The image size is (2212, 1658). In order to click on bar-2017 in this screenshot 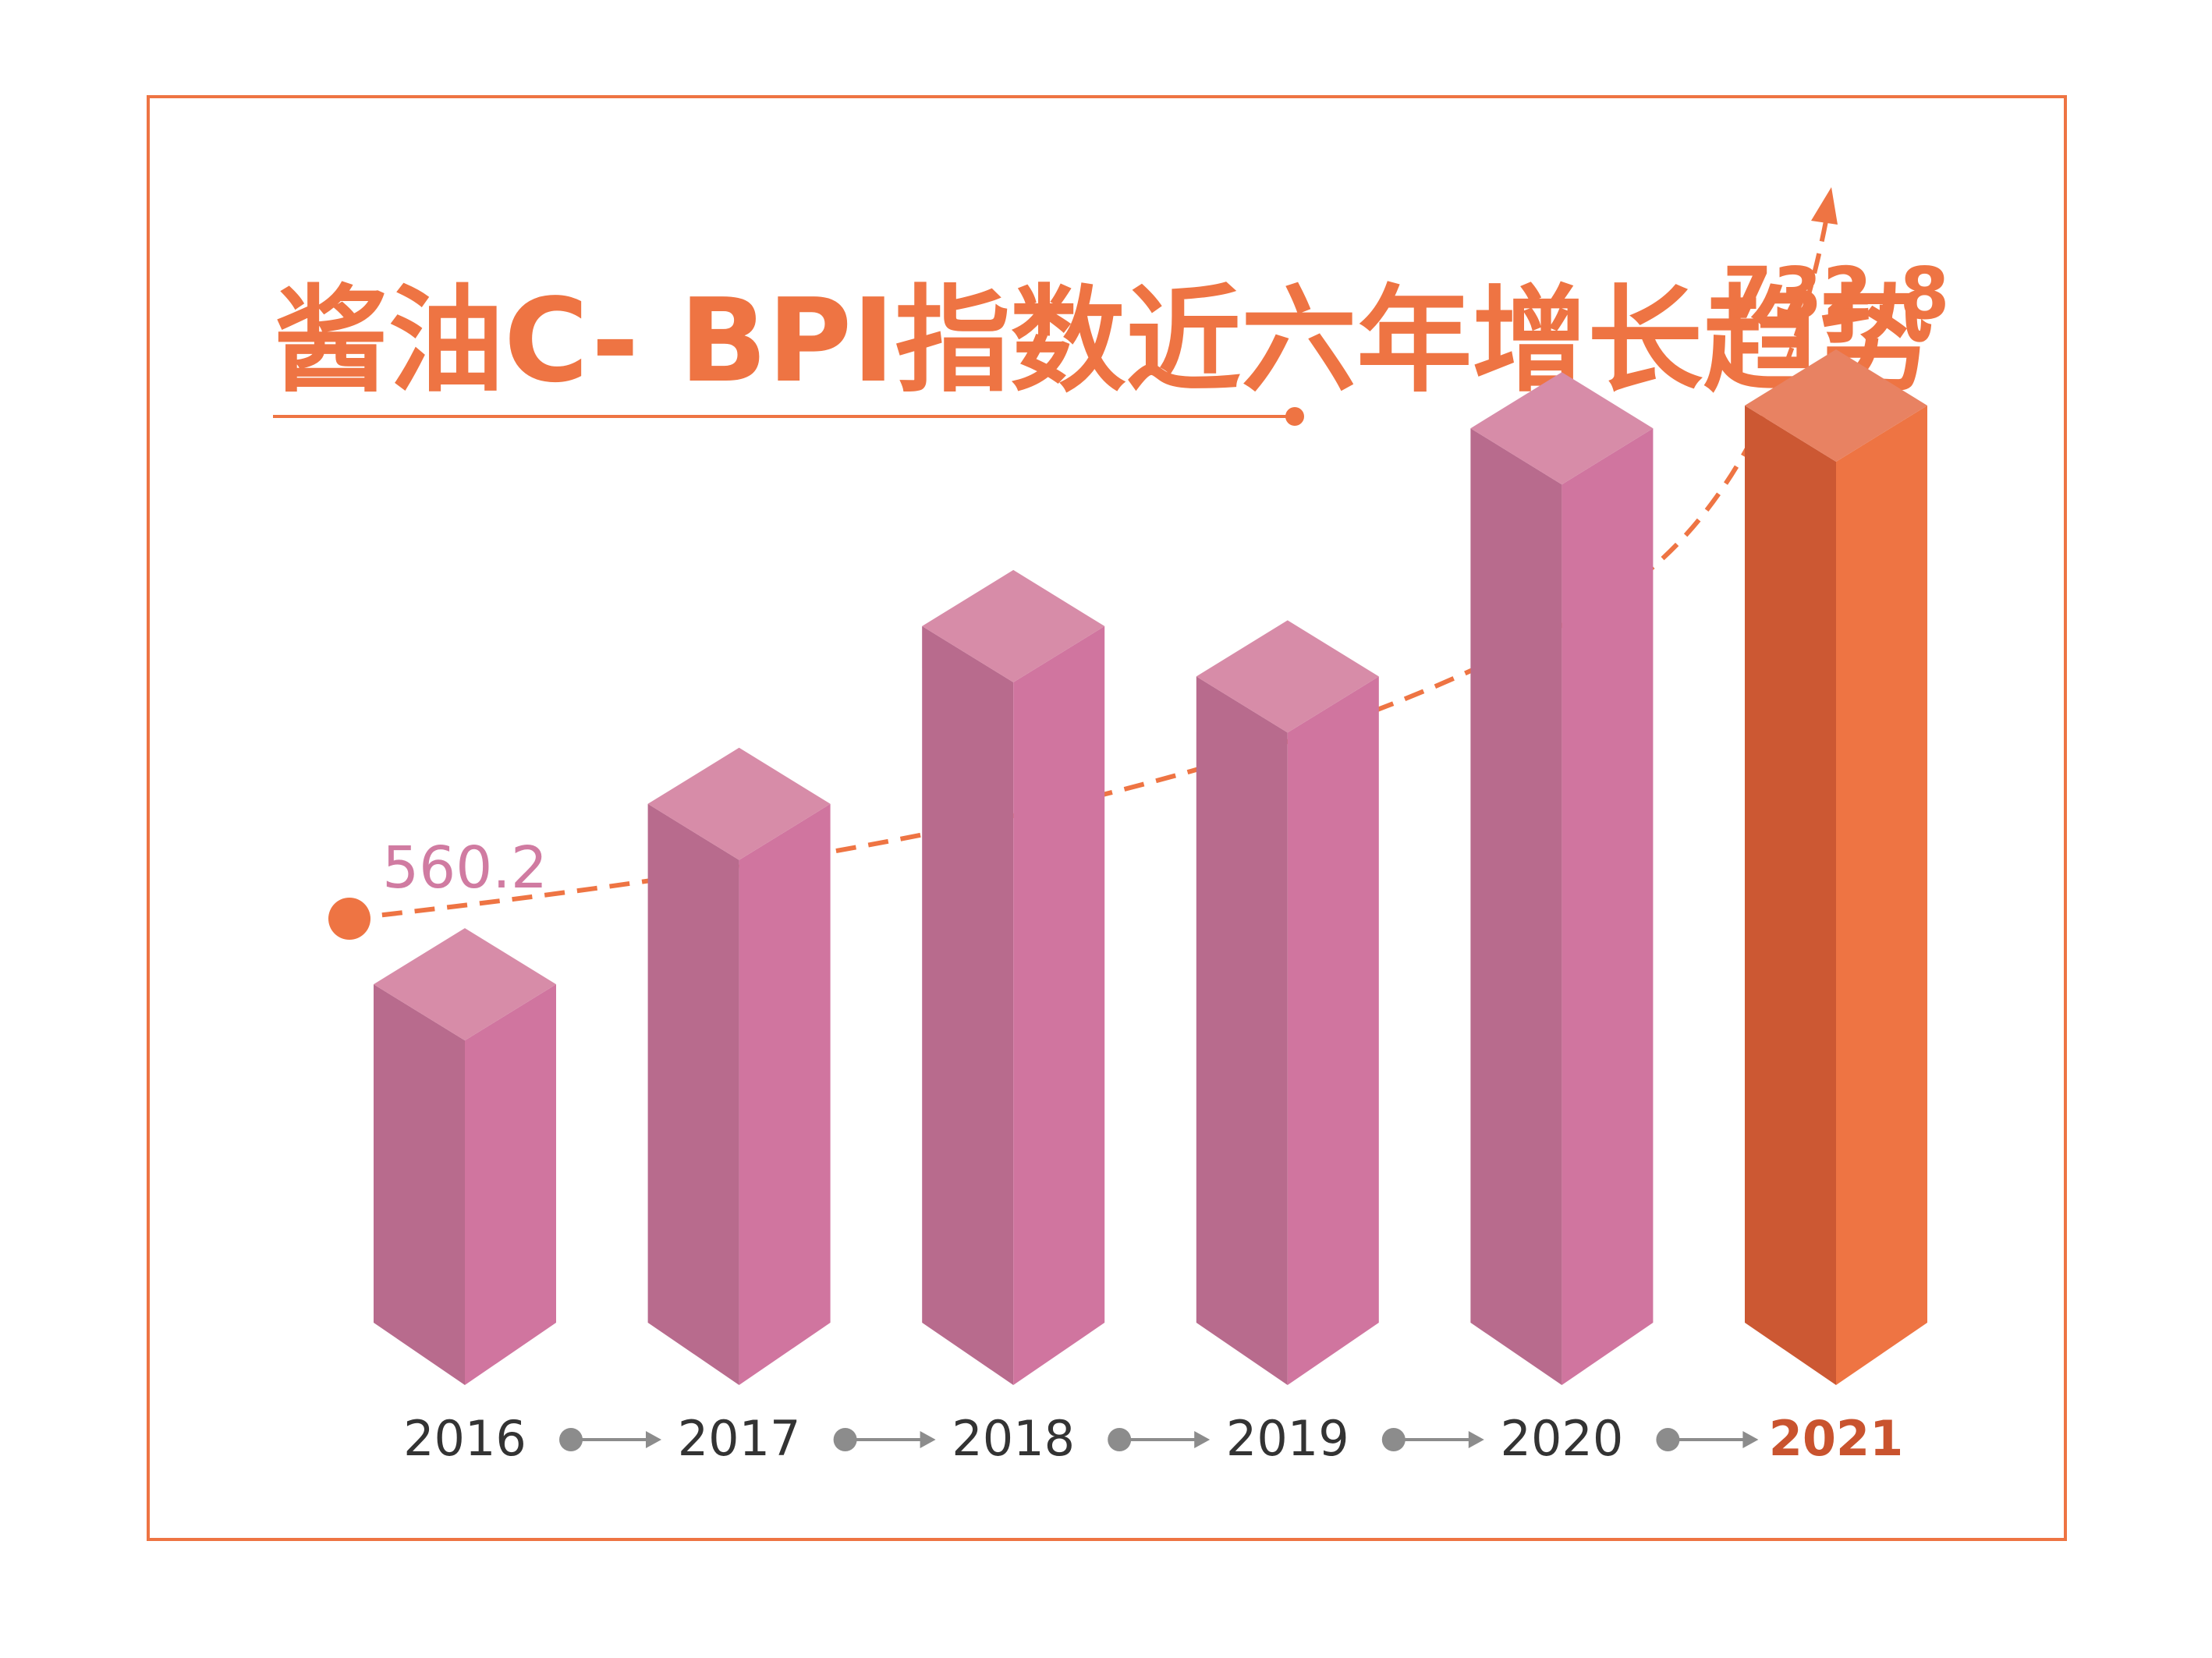, I will do `click(739, 1066)`.